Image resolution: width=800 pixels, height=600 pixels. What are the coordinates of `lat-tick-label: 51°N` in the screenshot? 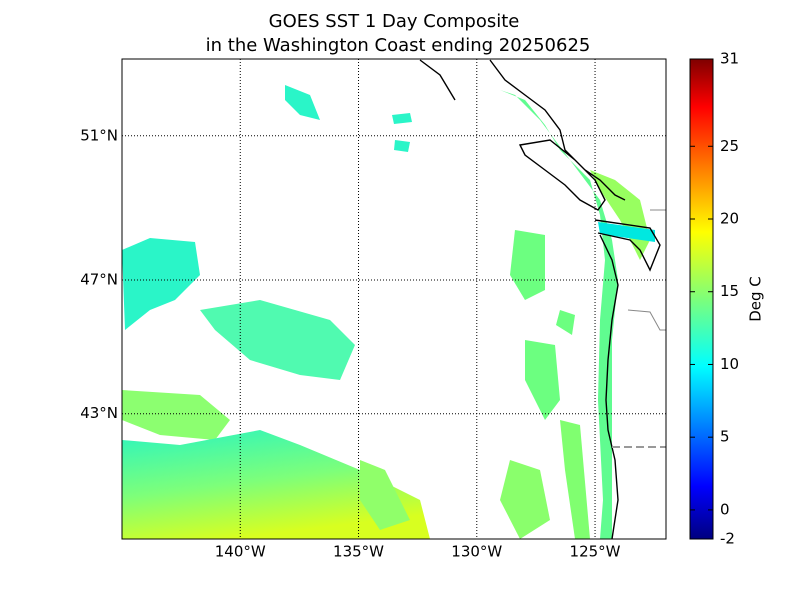 It's located at (99, 135).